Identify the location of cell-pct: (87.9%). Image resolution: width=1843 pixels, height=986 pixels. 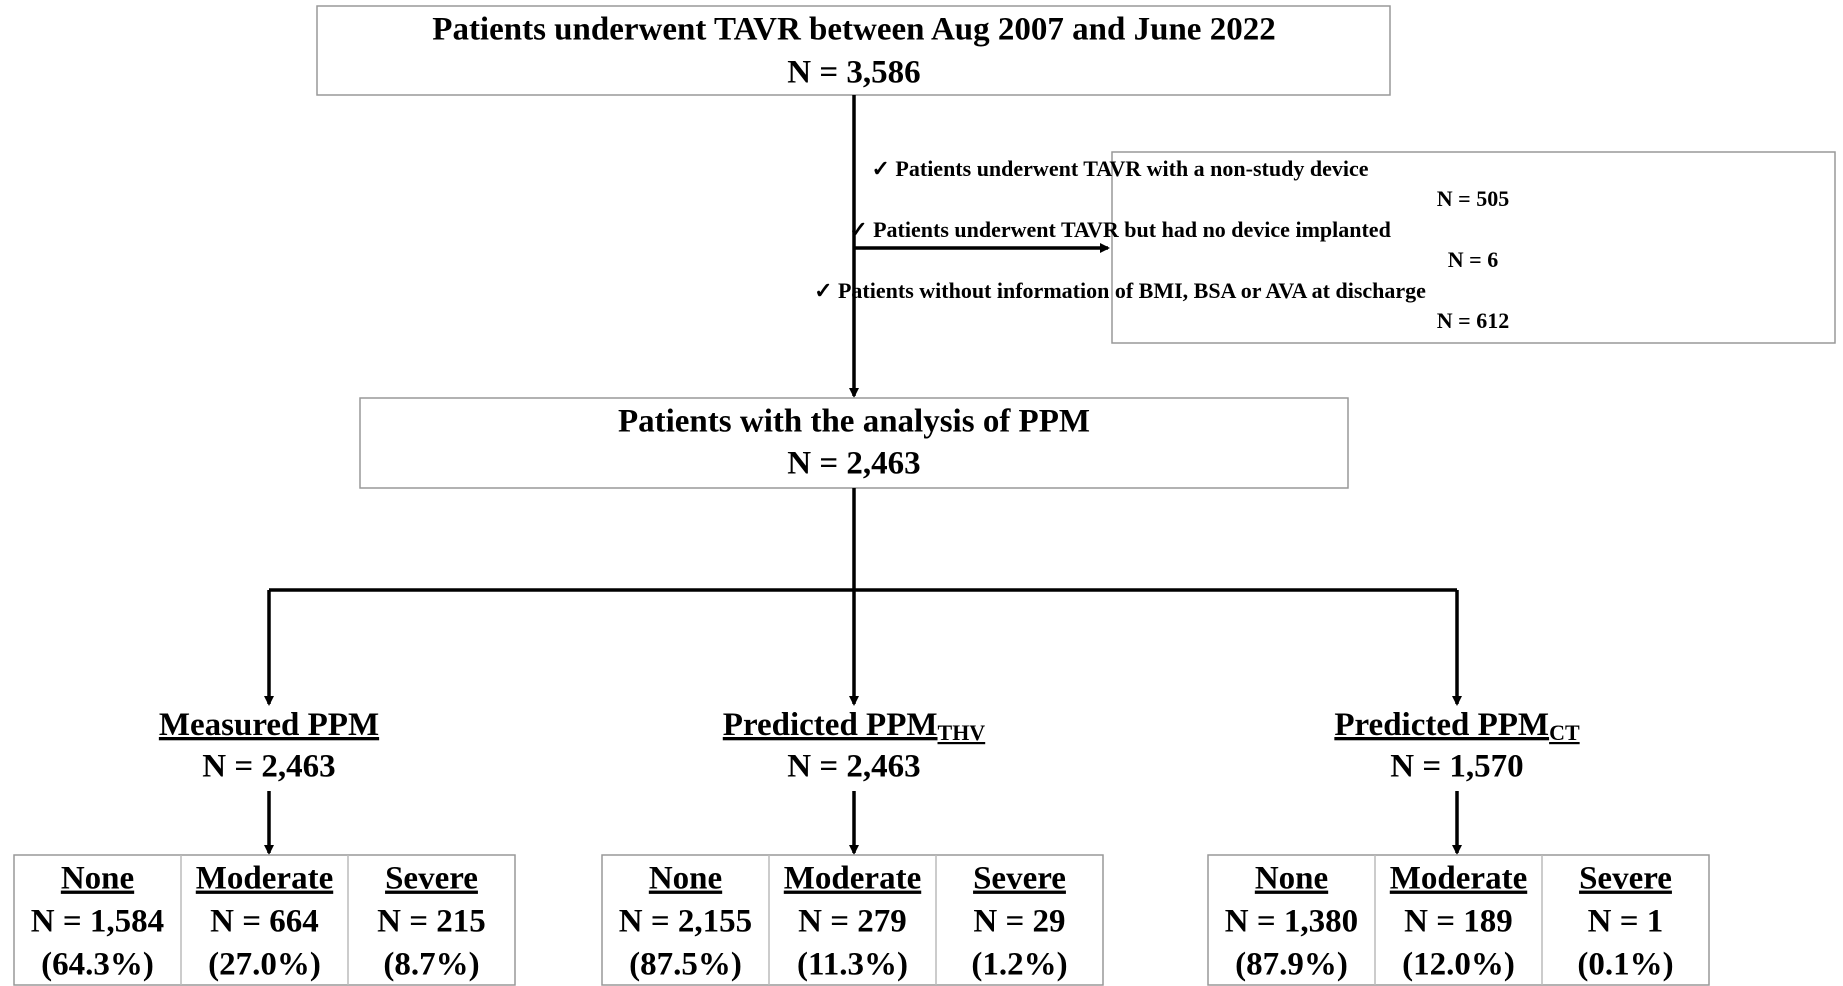
(1291, 965).